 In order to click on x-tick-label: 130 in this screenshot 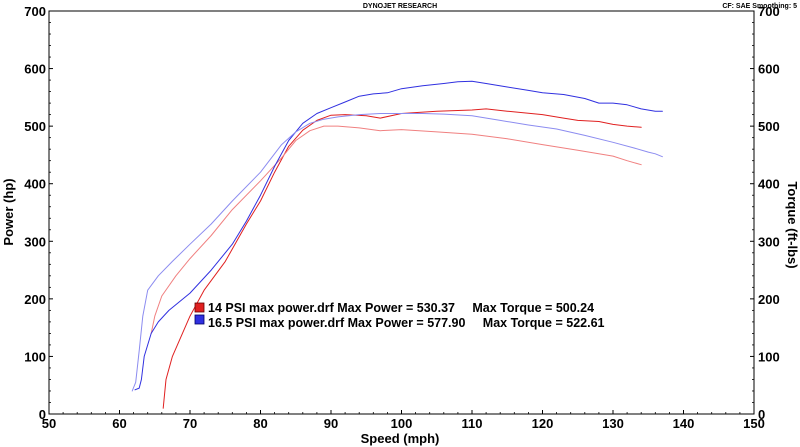, I will do `click(613, 423)`.